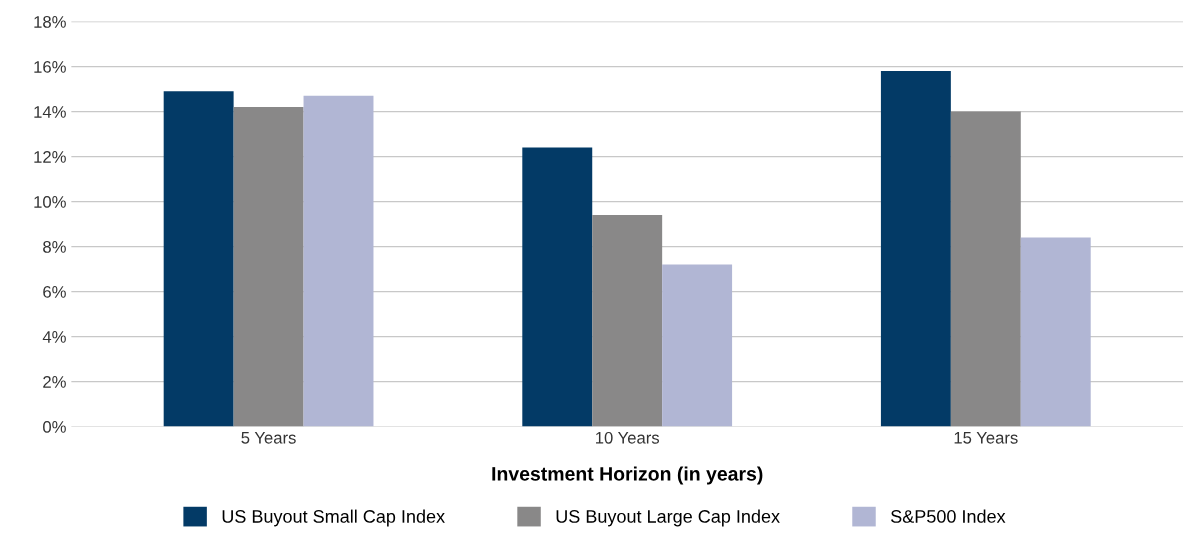 This screenshot has height=540, width=1189. What do you see at coordinates (50, 202) in the screenshot?
I see `y-tick-label: 10%` at bounding box center [50, 202].